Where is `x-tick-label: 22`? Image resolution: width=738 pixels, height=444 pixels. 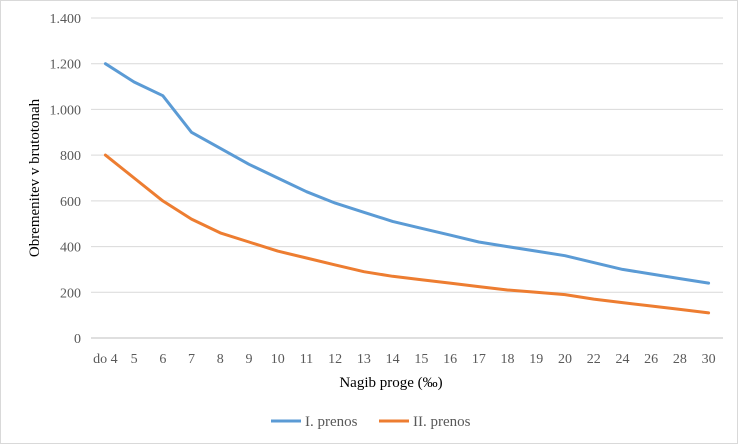 x-tick-label: 22 is located at coordinates (594, 359).